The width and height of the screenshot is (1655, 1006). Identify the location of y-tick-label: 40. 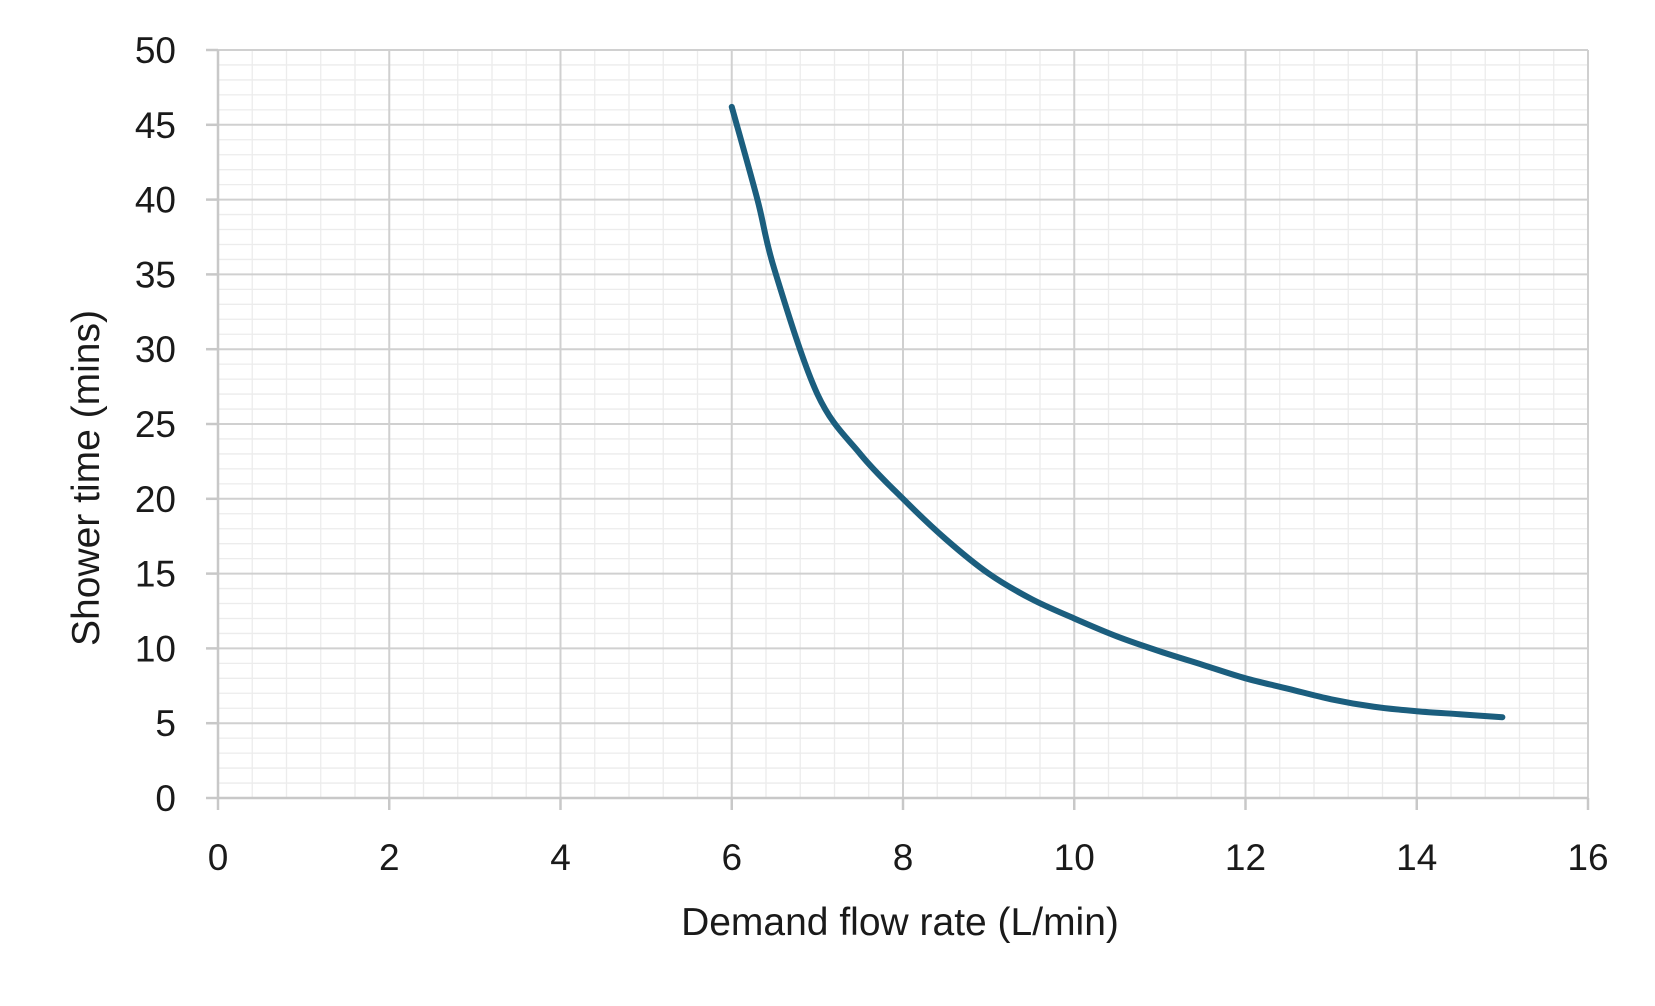
(155, 200).